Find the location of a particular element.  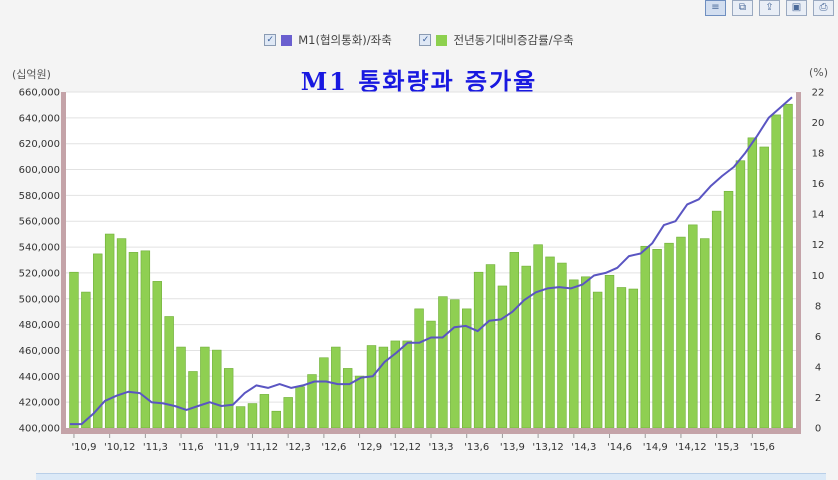

left-tick-label: 400,000 is located at coordinates (39, 429).